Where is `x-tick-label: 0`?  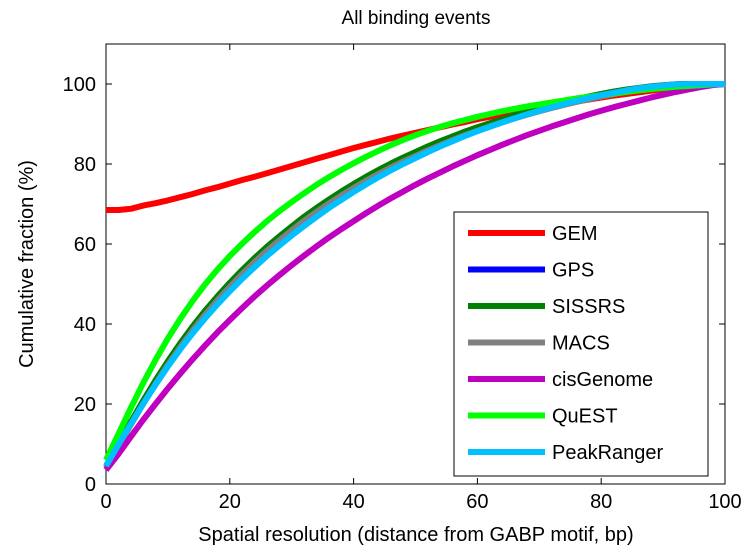 x-tick-label: 0 is located at coordinates (105, 502).